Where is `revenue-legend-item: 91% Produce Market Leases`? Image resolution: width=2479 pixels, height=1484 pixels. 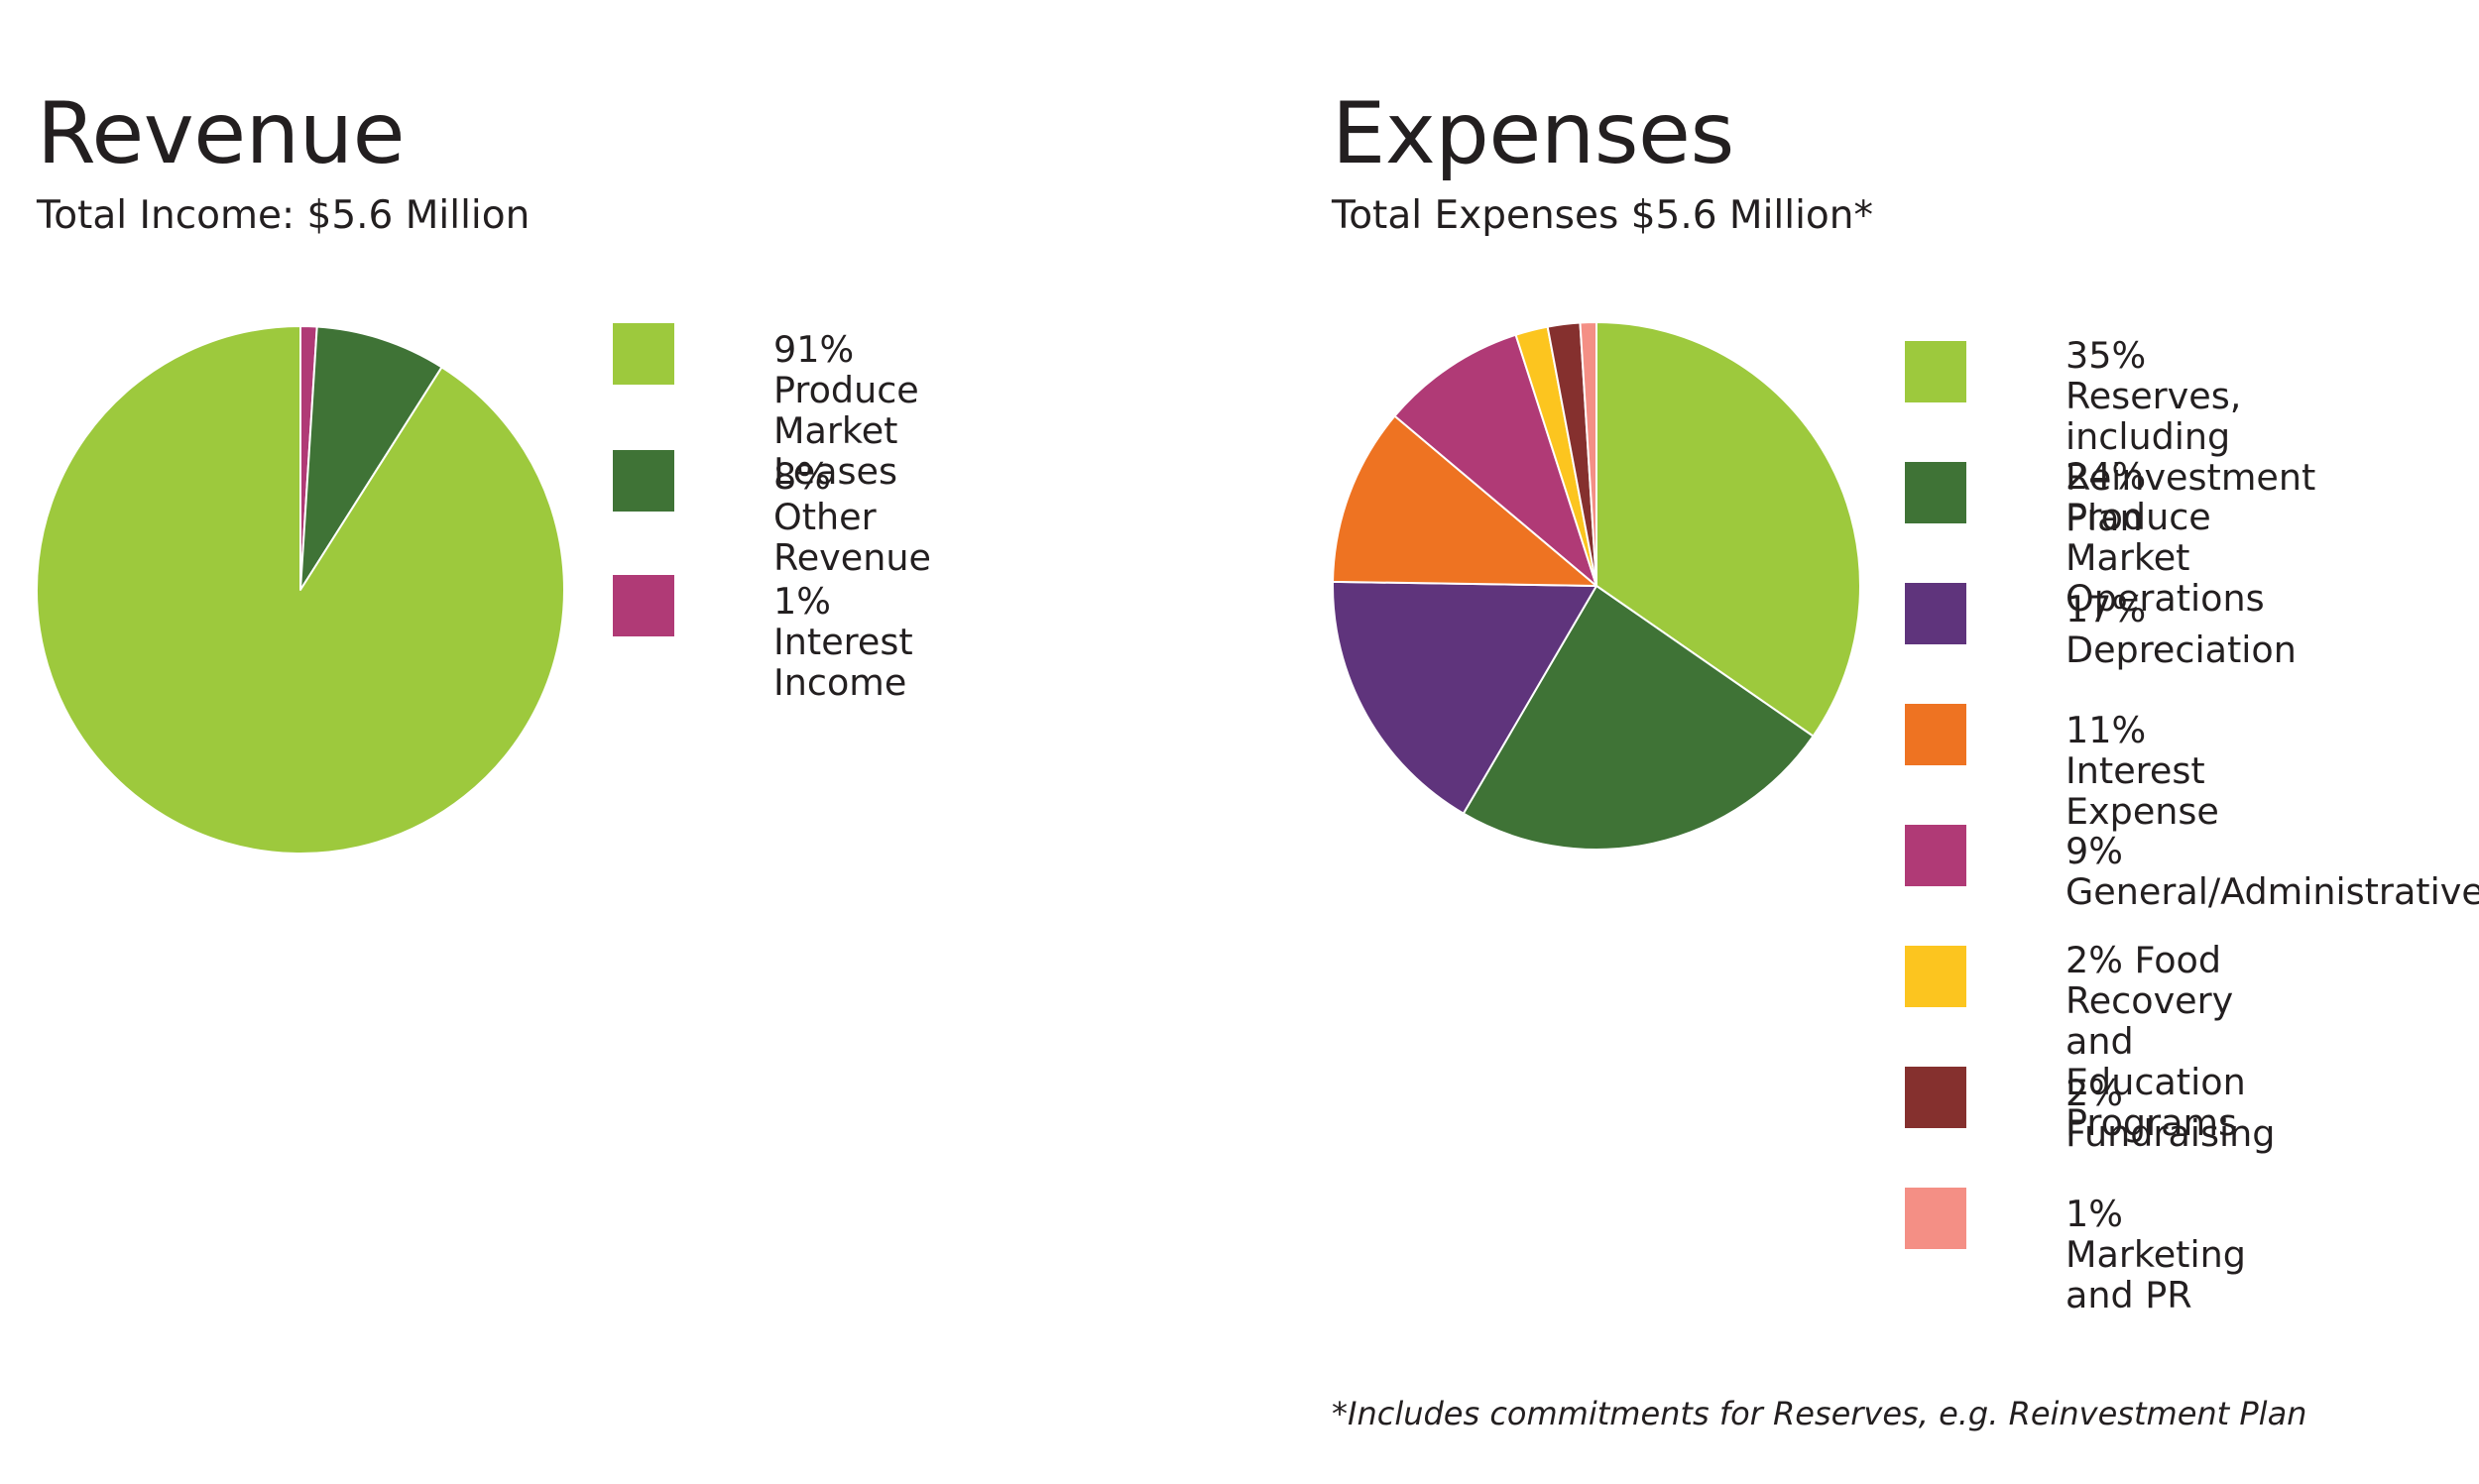
revenue-legend-item: 91% Produce Market Leases is located at coordinates (766, 407).